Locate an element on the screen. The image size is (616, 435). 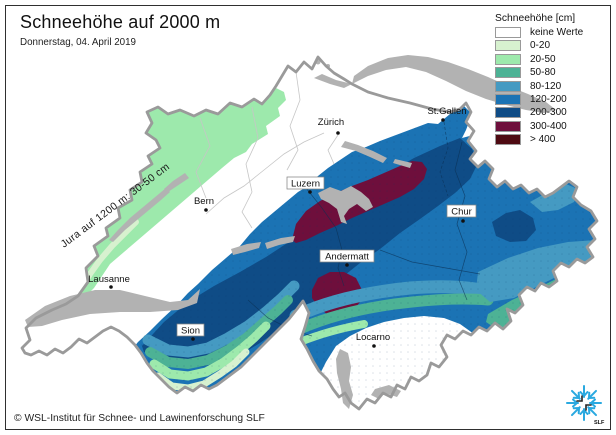
slf-logo: SLF is located at coordinates (585, 405).